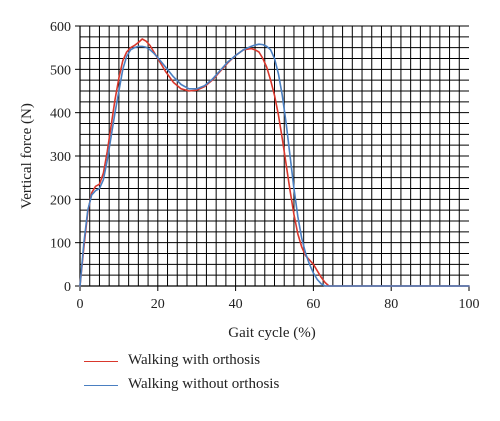 The height and width of the screenshot is (421, 500). What do you see at coordinates (101, 361) in the screenshot?
I see `legend-swatch-with-orthosis` at bounding box center [101, 361].